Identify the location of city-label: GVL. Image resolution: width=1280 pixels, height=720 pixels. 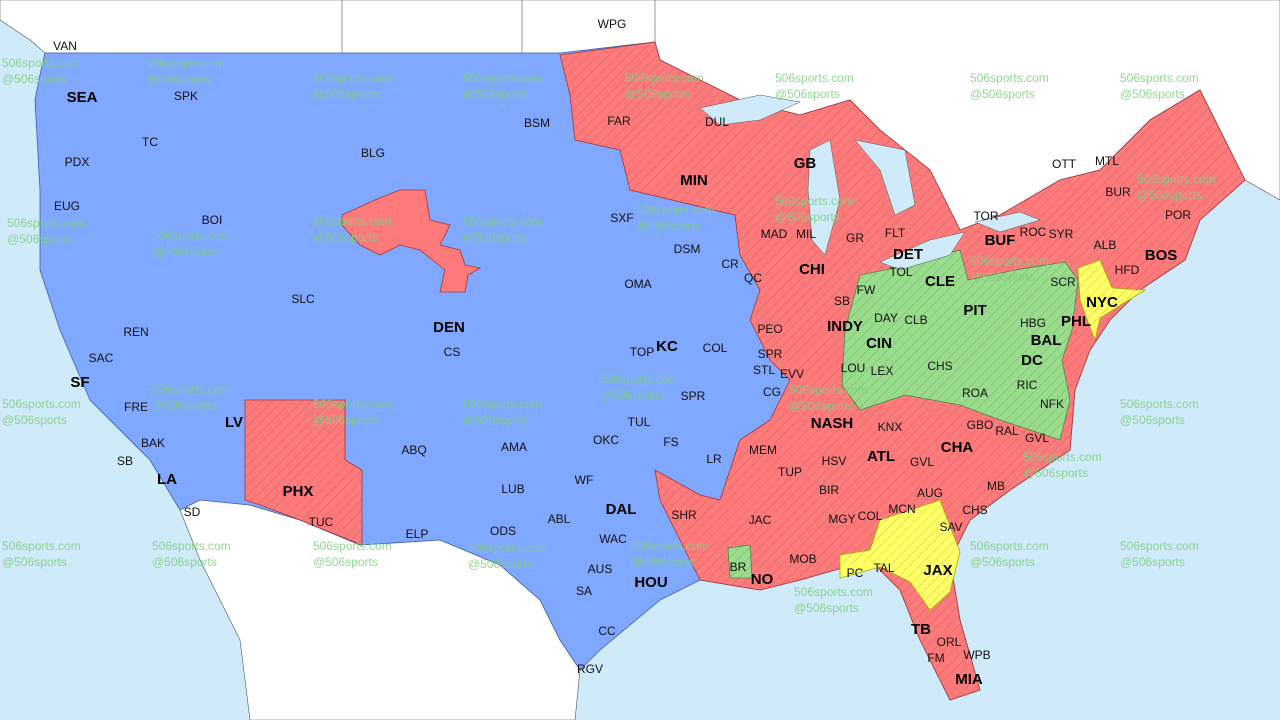
(922, 462).